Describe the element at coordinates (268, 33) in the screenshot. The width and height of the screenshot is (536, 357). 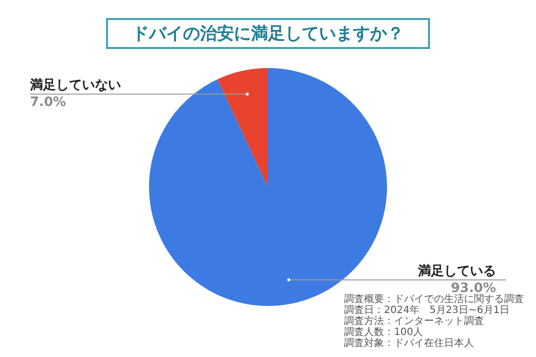
I see `chart-title: ドバイの治安に満足していますか？` at that location.